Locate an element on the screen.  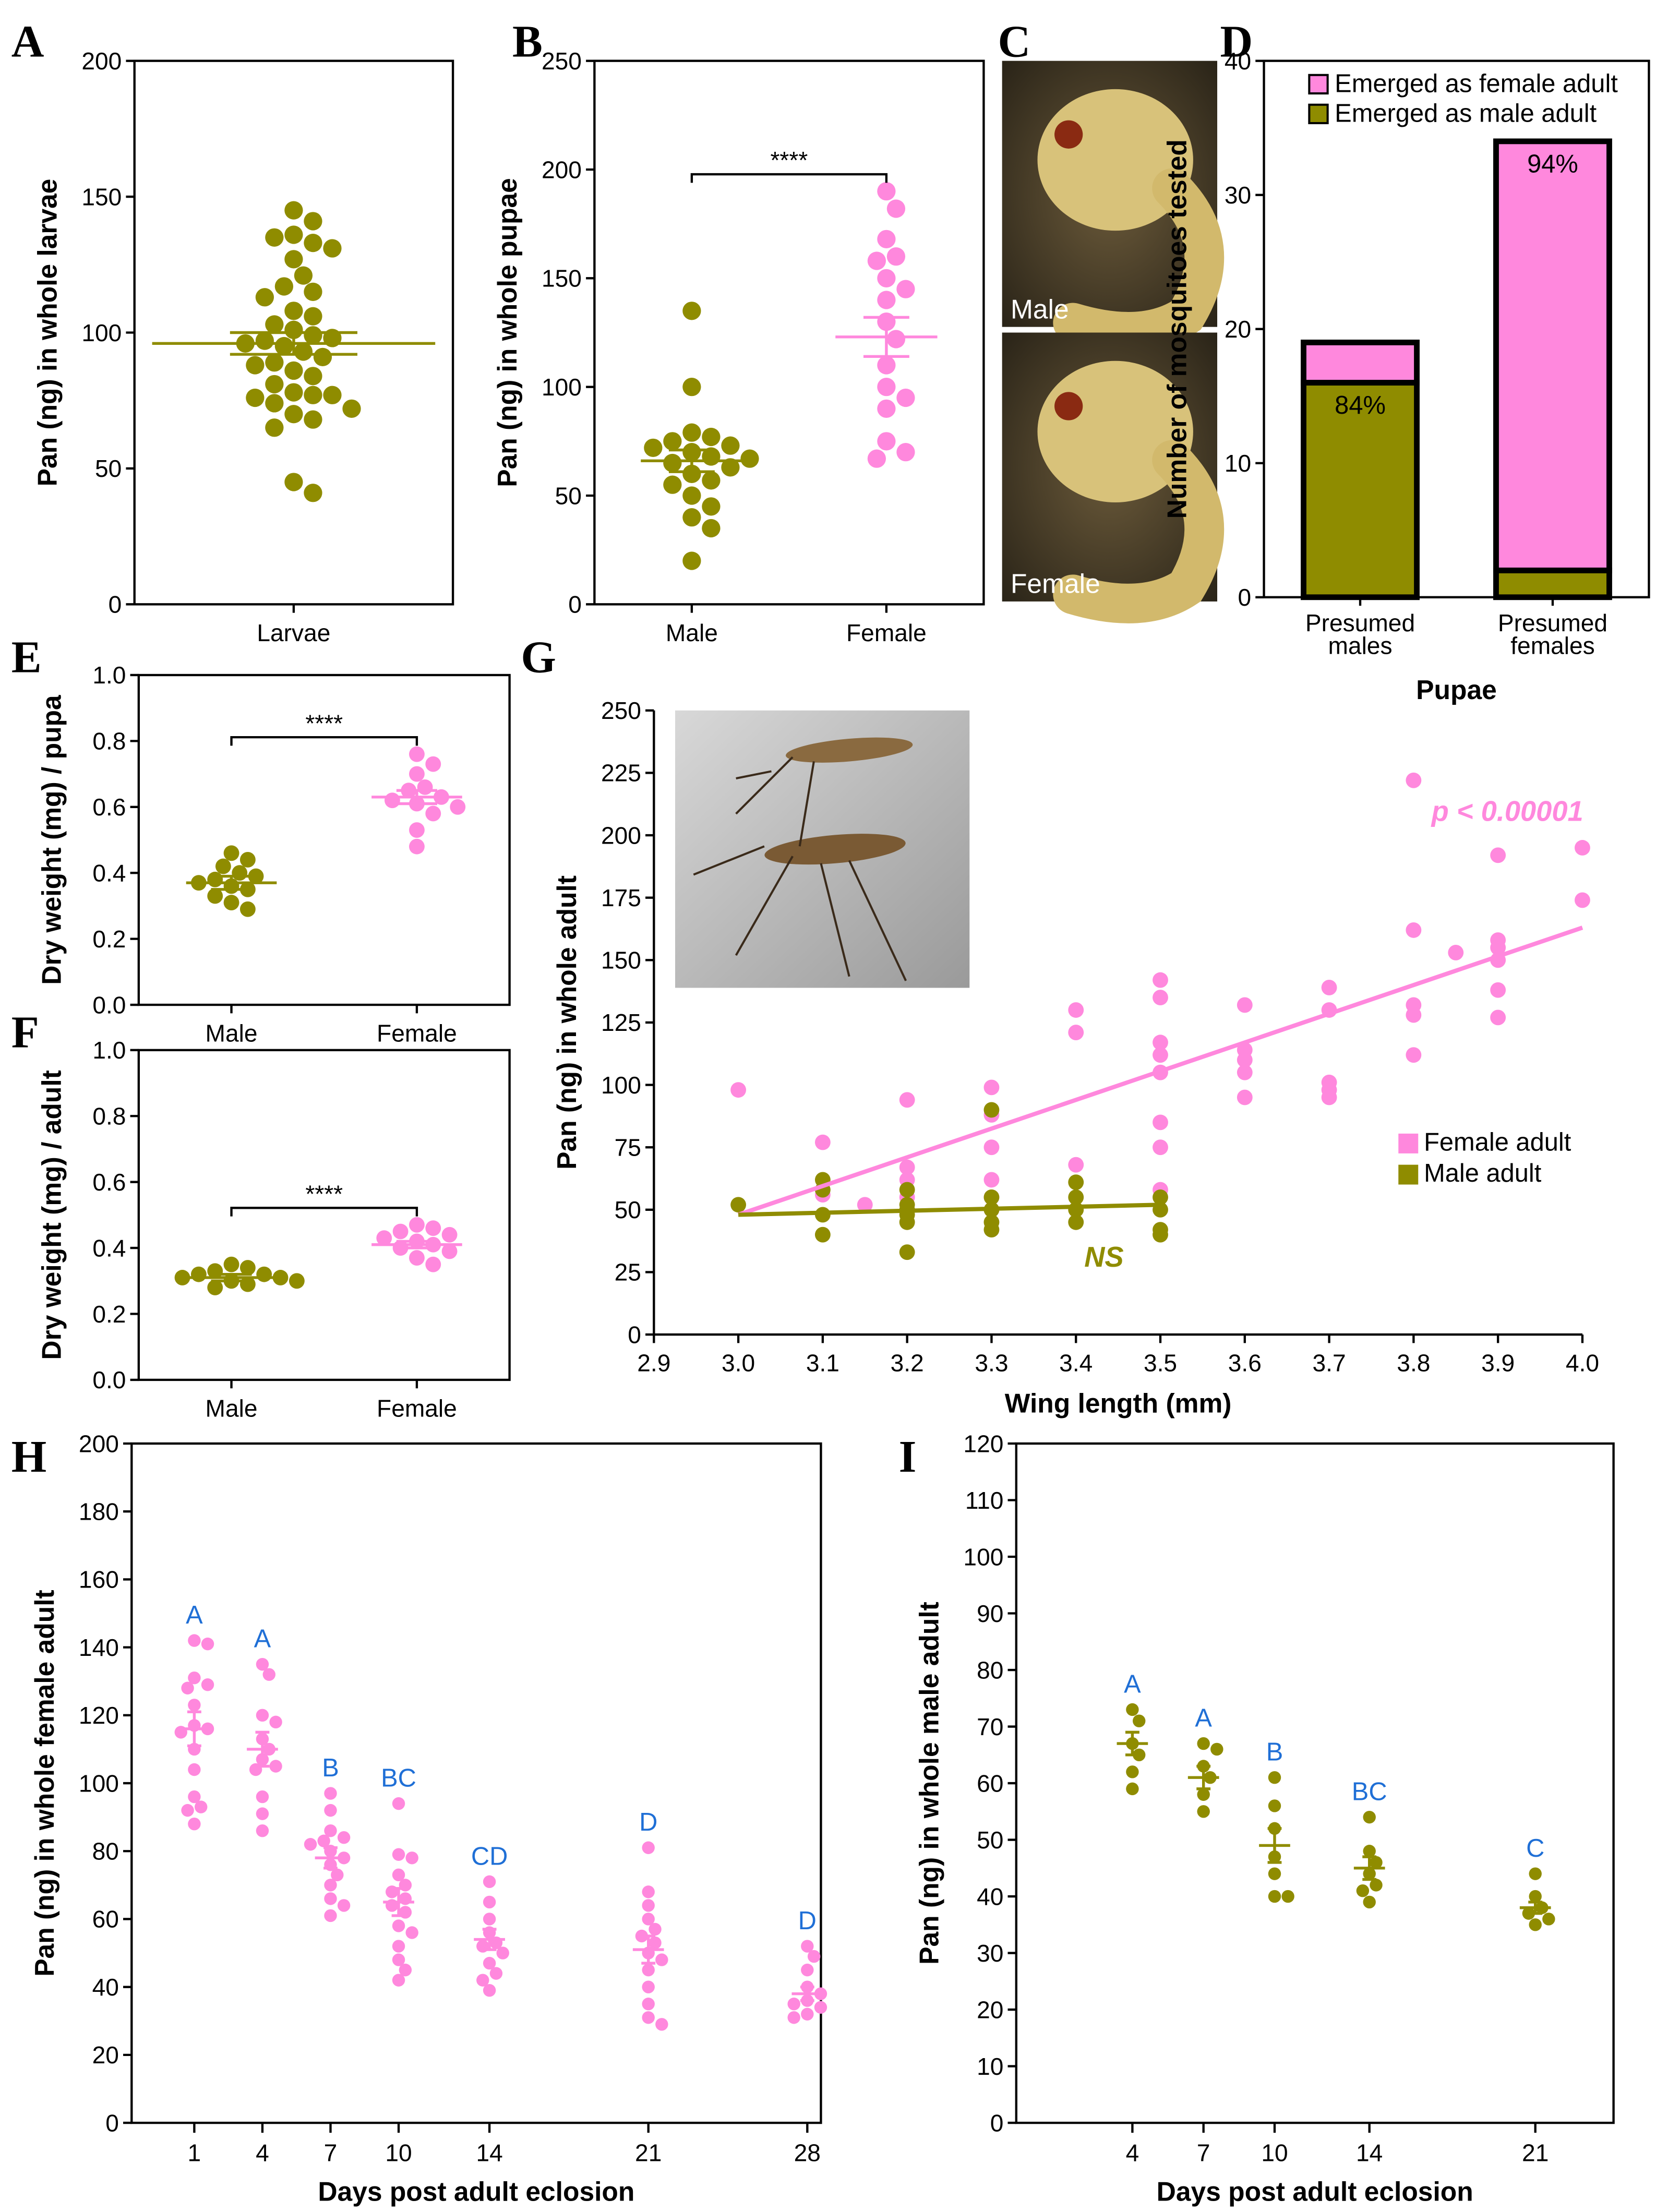
x-tick-label: 3.9 is located at coordinates (1498, 1364).